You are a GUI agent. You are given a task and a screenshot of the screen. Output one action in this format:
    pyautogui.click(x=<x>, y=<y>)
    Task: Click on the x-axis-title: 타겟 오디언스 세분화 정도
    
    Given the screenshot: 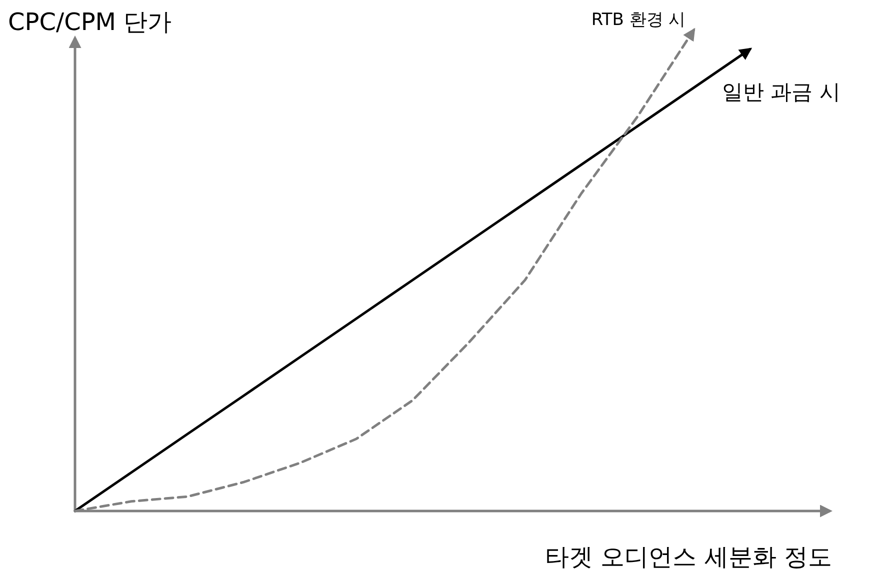 What is the action you would take?
    pyautogui.click(x=688, y=557)
    